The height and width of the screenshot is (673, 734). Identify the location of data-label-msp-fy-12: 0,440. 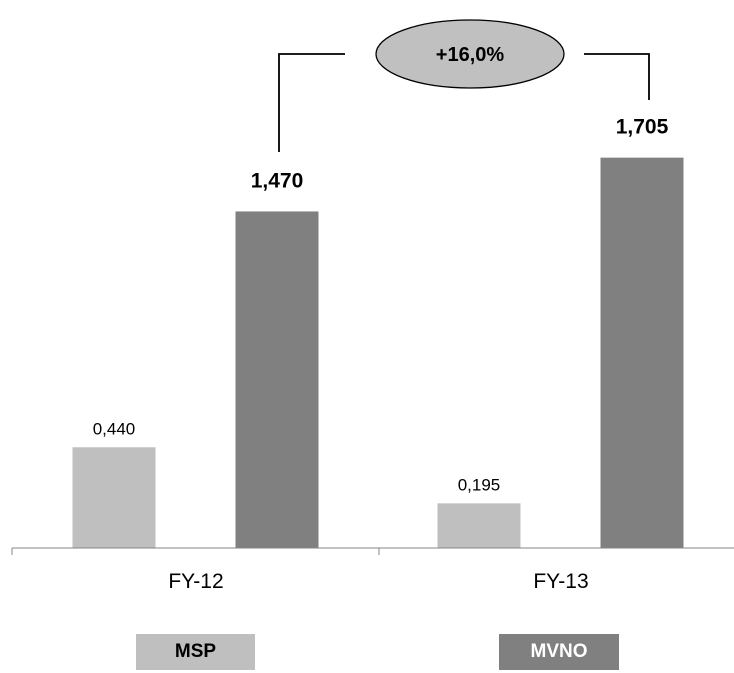
(114, 428).